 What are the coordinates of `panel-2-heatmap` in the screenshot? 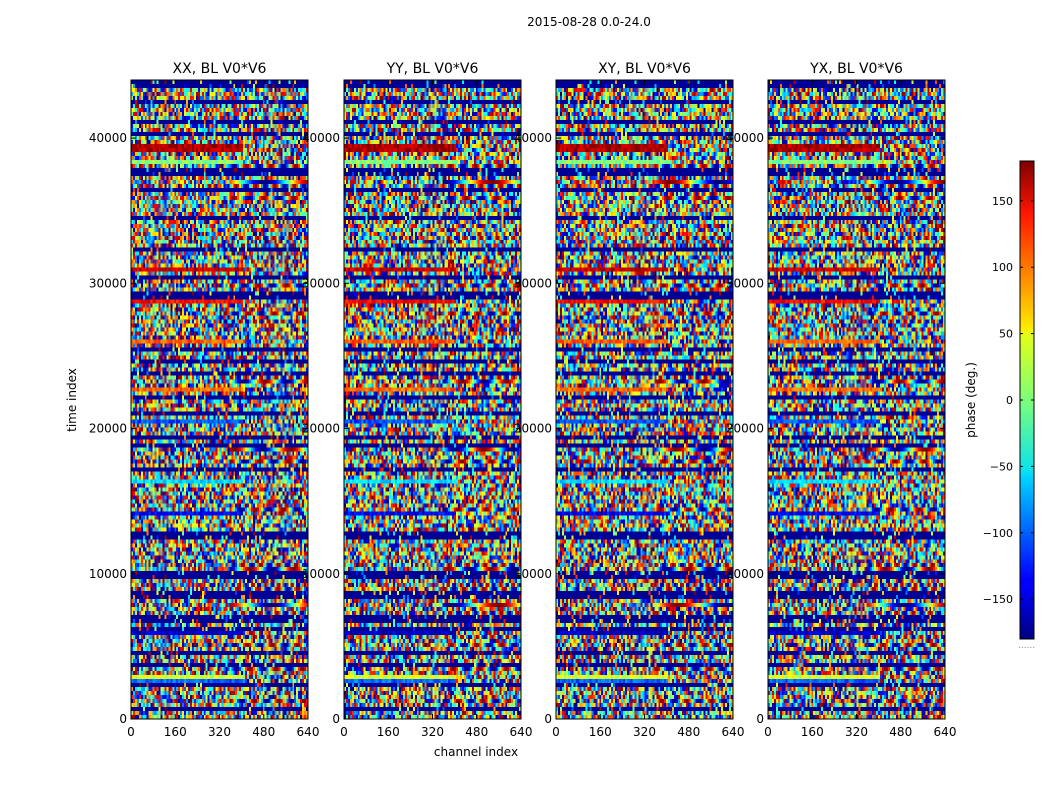 It's located at (432, 399).